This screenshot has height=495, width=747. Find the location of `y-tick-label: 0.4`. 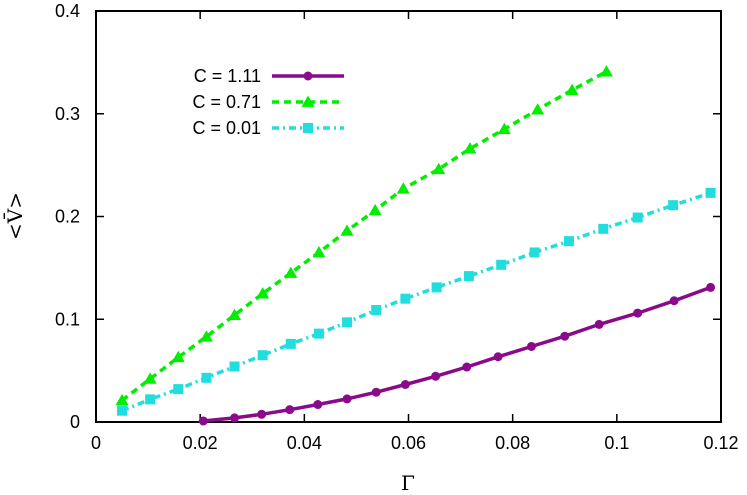

y-tick-label: 0.4 is located at coordinates (67, 11).